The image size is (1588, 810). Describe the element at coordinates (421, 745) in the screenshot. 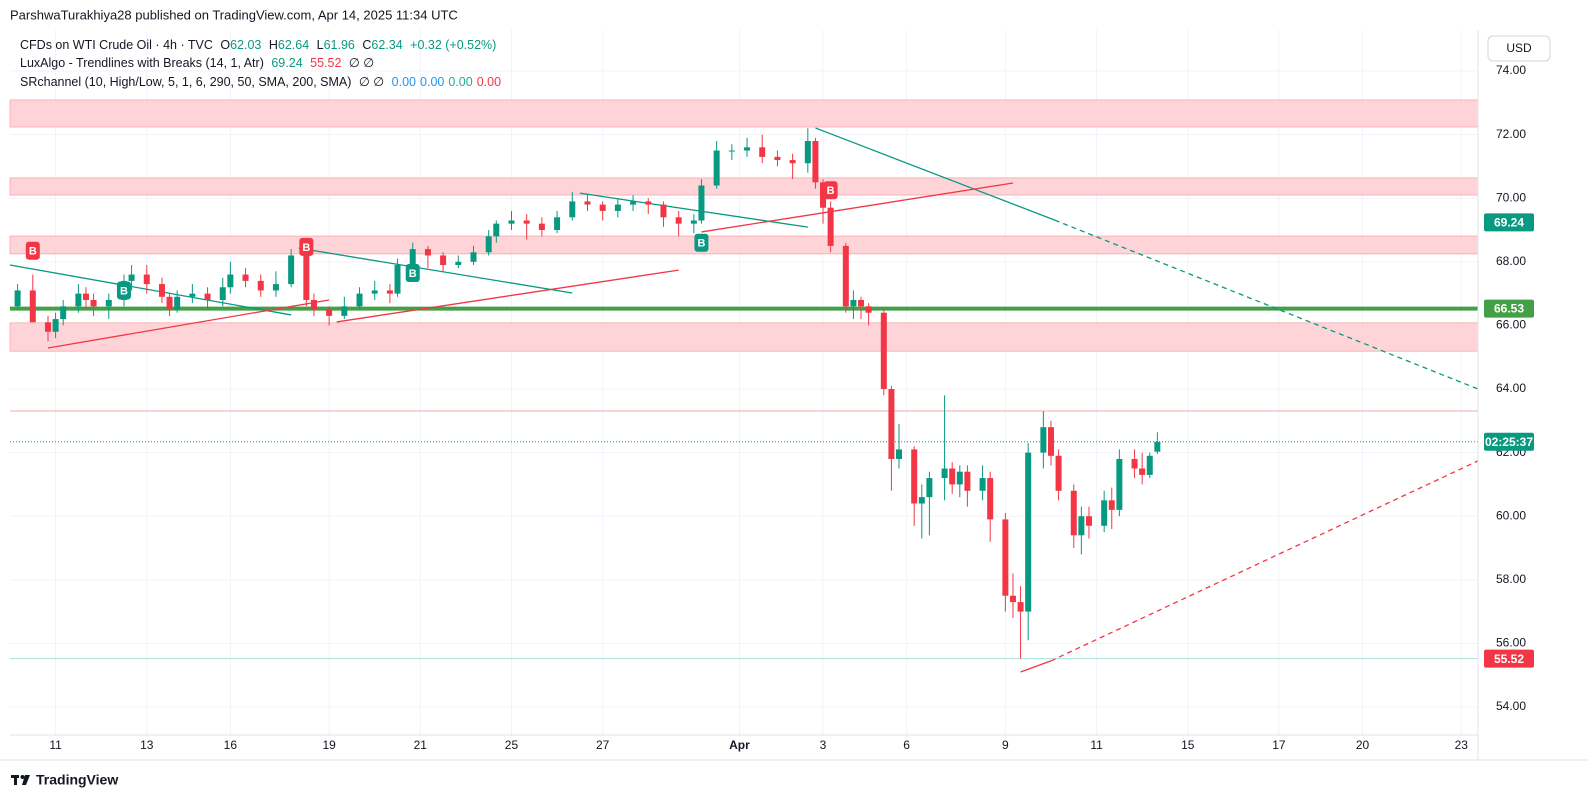

I see `x-tick-label: 21` at that location.